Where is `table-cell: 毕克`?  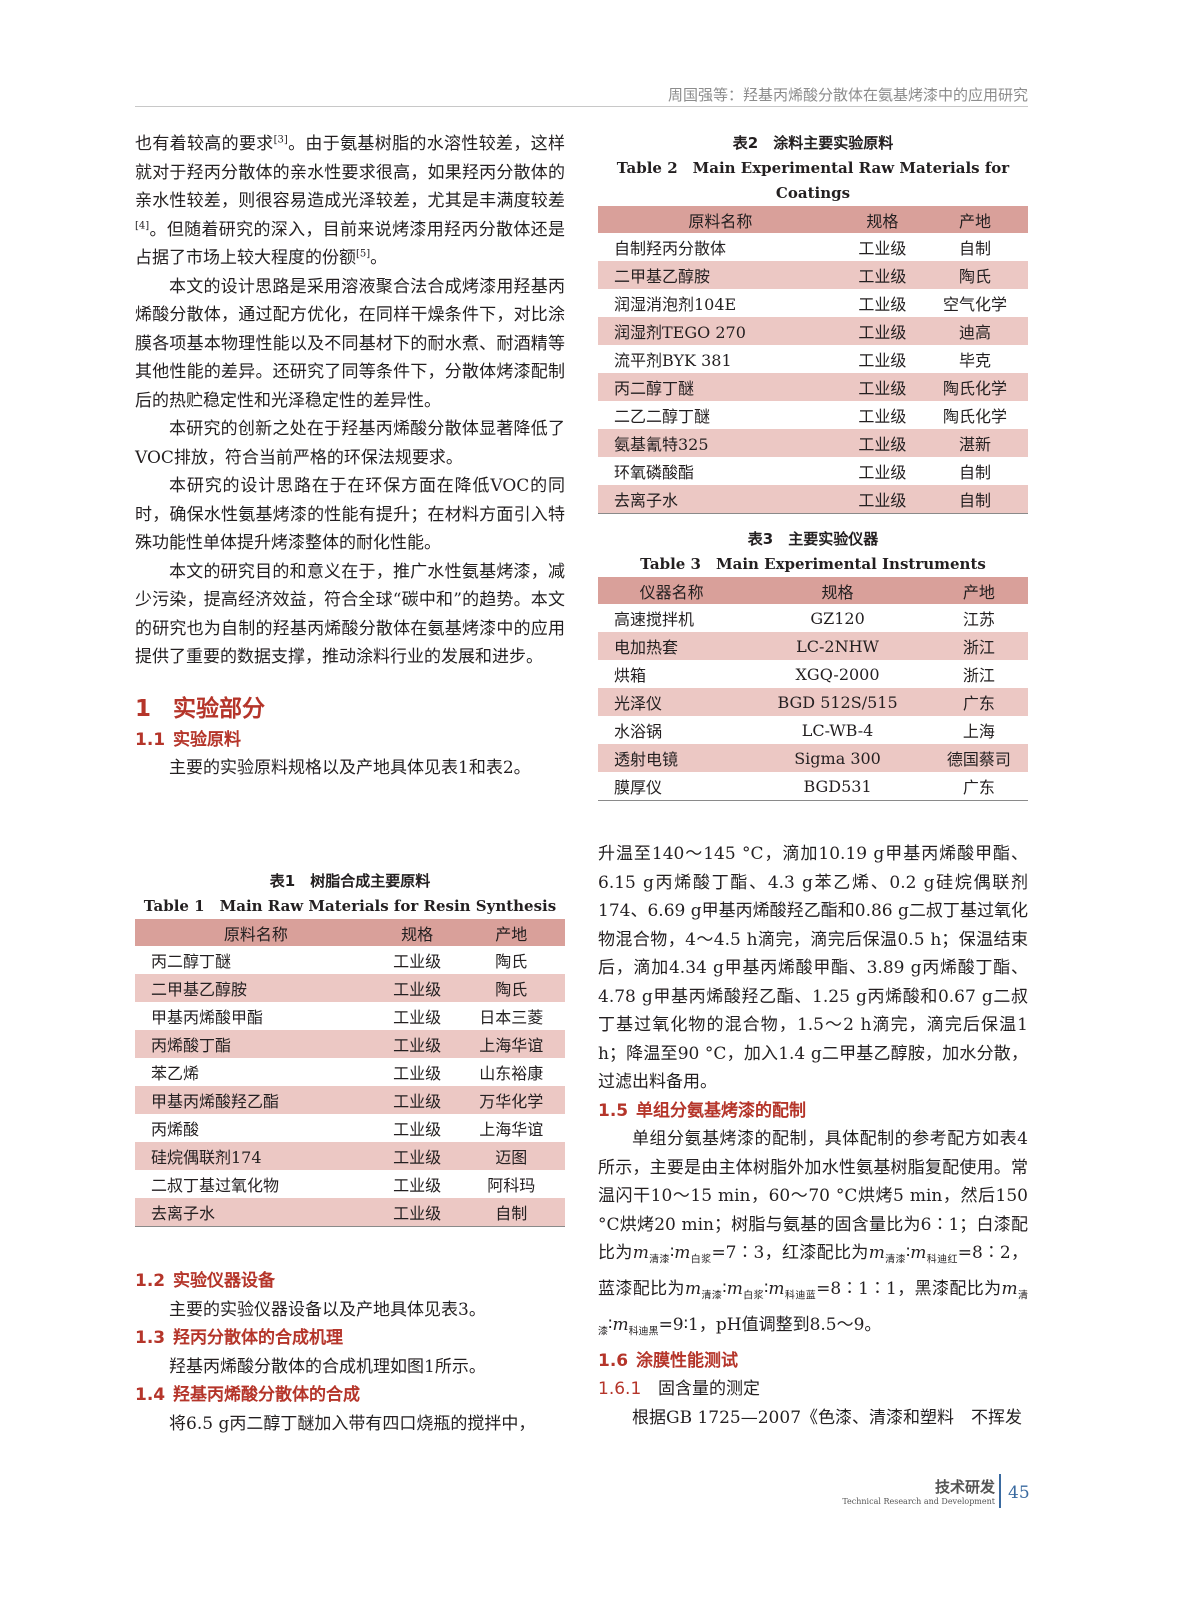 table-cell: 毕克 is located at coordinates (975, 360).